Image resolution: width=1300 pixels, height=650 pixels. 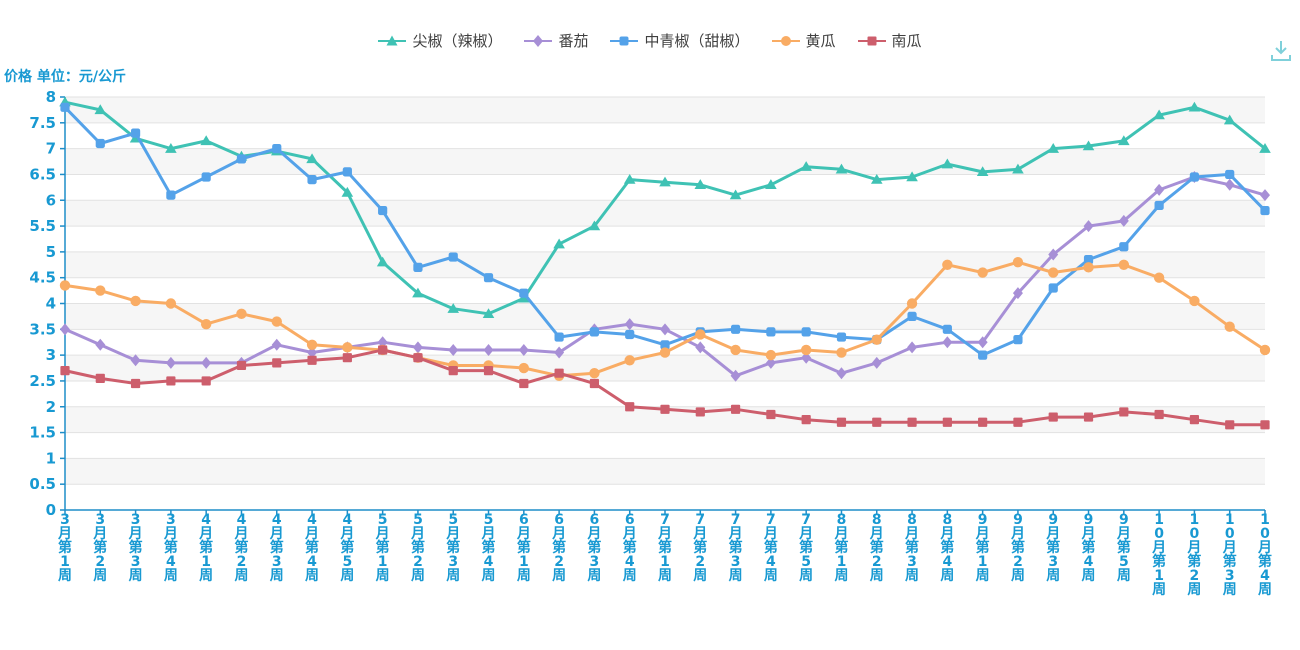 What do you see at coordinates (573, 41) in the screenshot?
I see `legend-label: 番茄` at bounding box center [573, 41].